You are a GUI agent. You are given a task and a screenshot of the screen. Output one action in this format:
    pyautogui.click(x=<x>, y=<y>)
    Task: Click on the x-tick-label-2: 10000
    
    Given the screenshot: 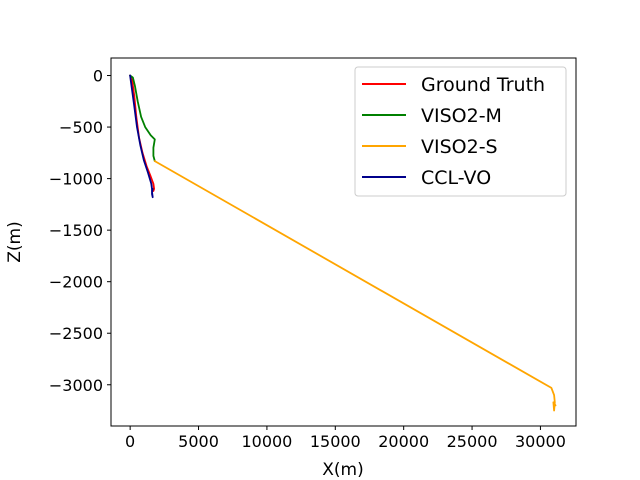 What is the action you would take?
    pyautogui.click(x=266, y=441)
    